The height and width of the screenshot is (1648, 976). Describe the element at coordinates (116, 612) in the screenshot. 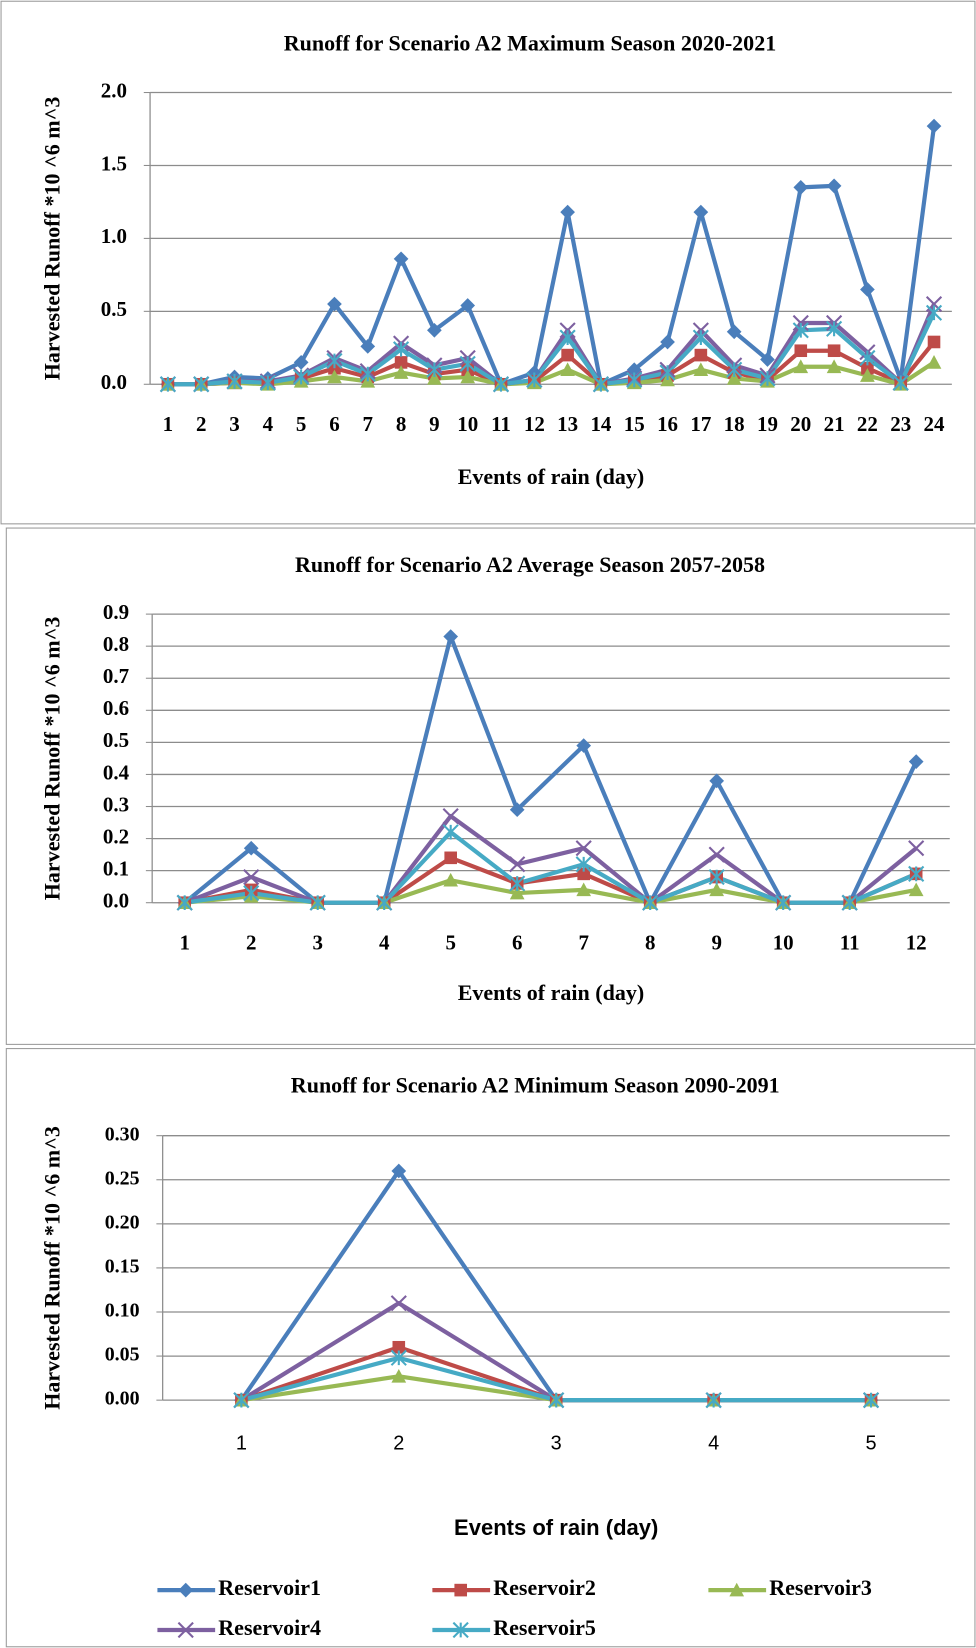

I see `y-tick-label: 0.9` at that location.